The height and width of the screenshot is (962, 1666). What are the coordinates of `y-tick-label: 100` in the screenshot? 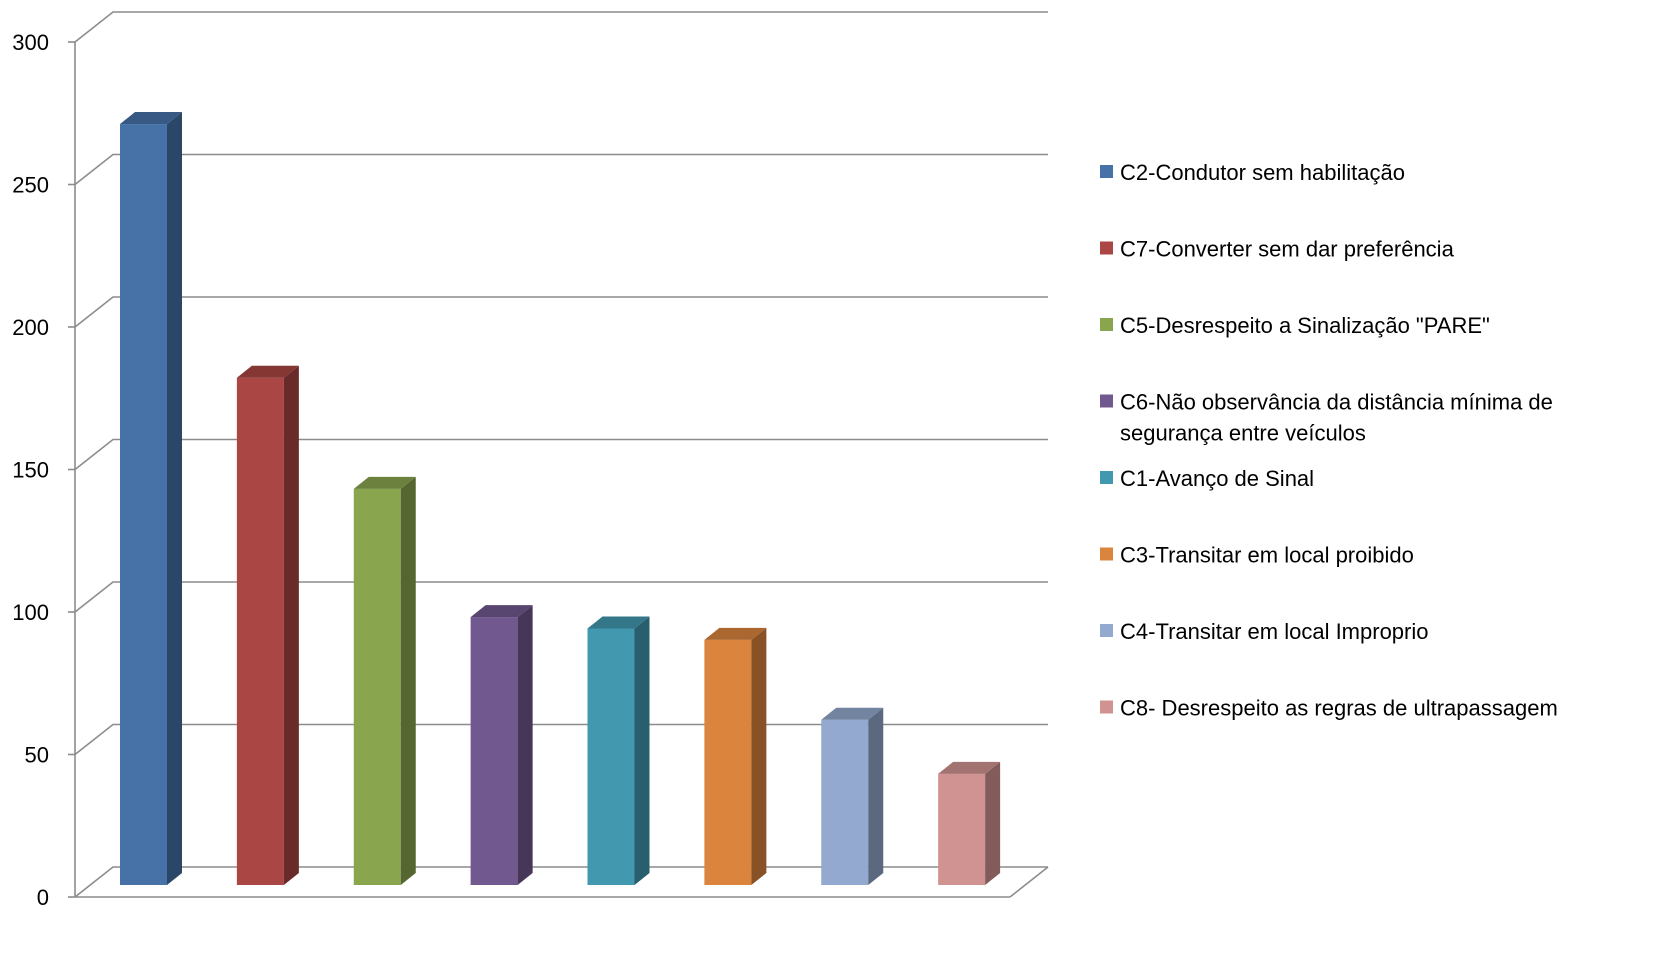 It's located at (30, 612).